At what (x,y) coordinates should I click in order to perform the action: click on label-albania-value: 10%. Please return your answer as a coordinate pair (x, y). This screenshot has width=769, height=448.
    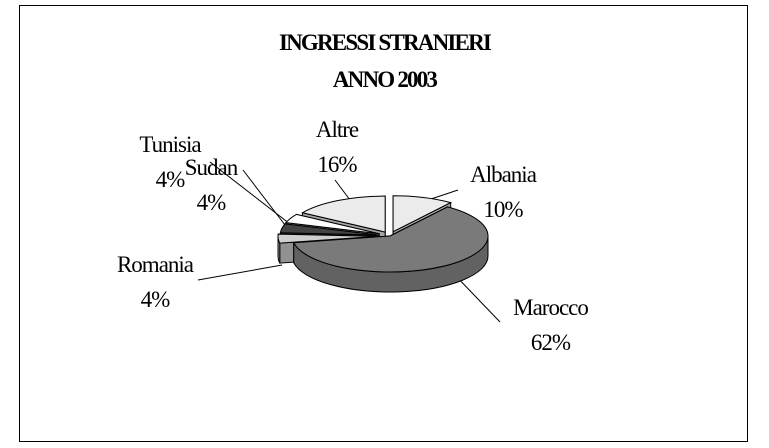
    Looking at the image, I should click on (503, 209).